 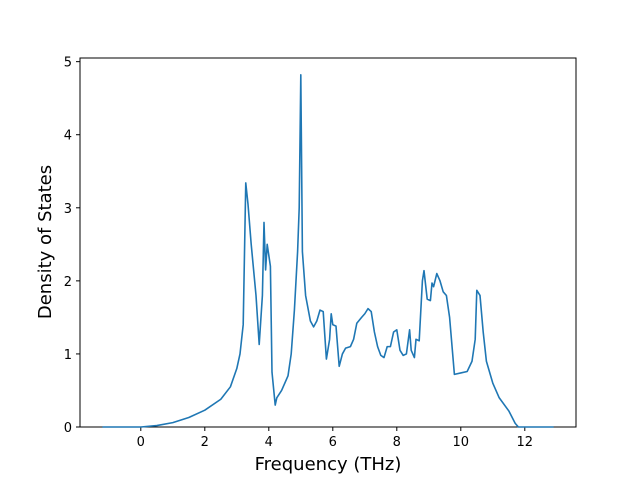 I want to click on y-axis-label: Density of States, so click(x=45, y=242).